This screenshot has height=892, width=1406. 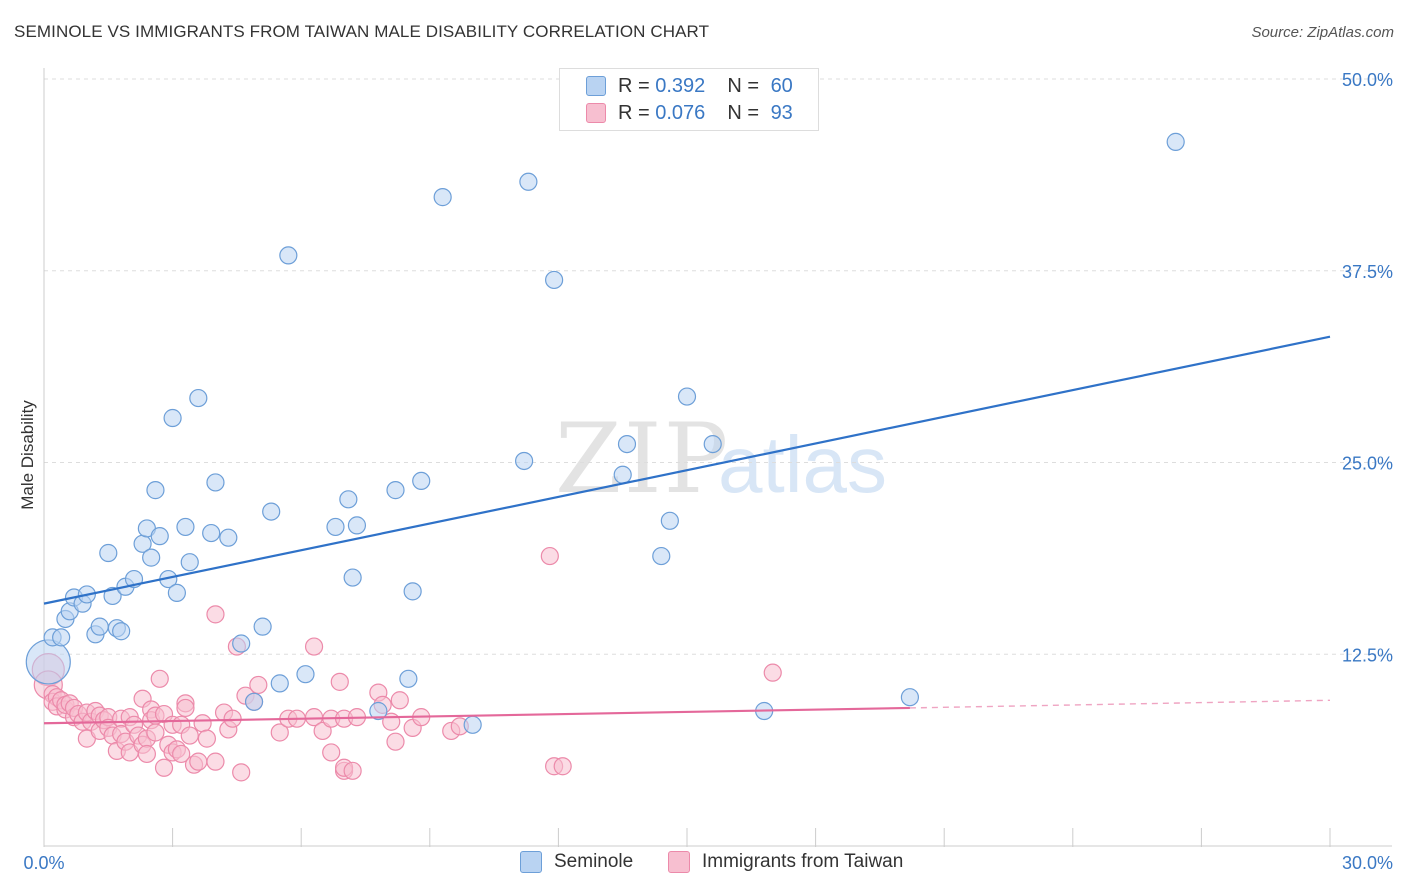 I want to click on legend-row-taiwan: R = 0.076 N = 93, so click(x=689, y=113).